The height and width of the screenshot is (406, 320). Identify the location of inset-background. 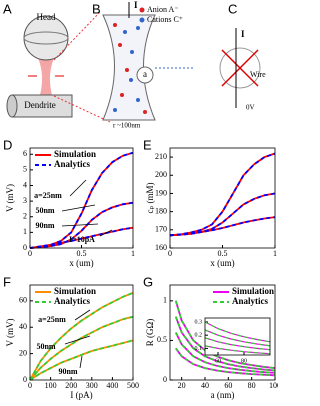
(237, 336).